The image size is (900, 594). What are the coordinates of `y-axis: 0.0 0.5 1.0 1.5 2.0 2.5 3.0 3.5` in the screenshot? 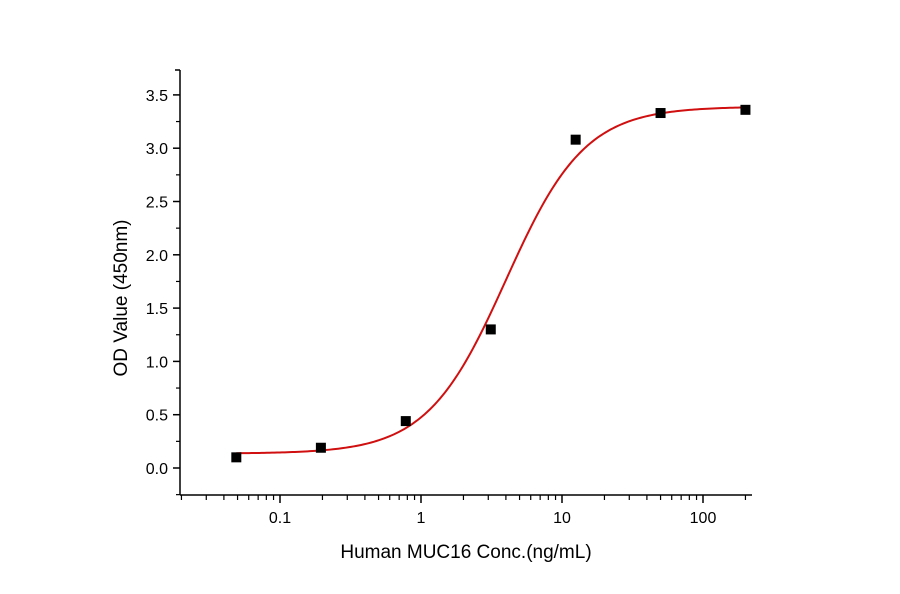 It's located at (163, 282).